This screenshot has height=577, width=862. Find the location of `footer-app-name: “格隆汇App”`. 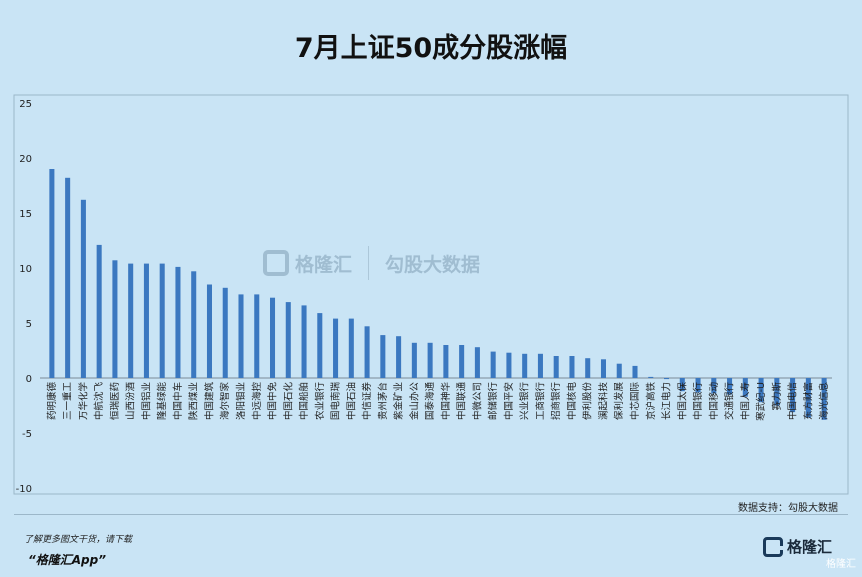

footer-app-name: “格隆汇App” is located at coordinates (67, 560).